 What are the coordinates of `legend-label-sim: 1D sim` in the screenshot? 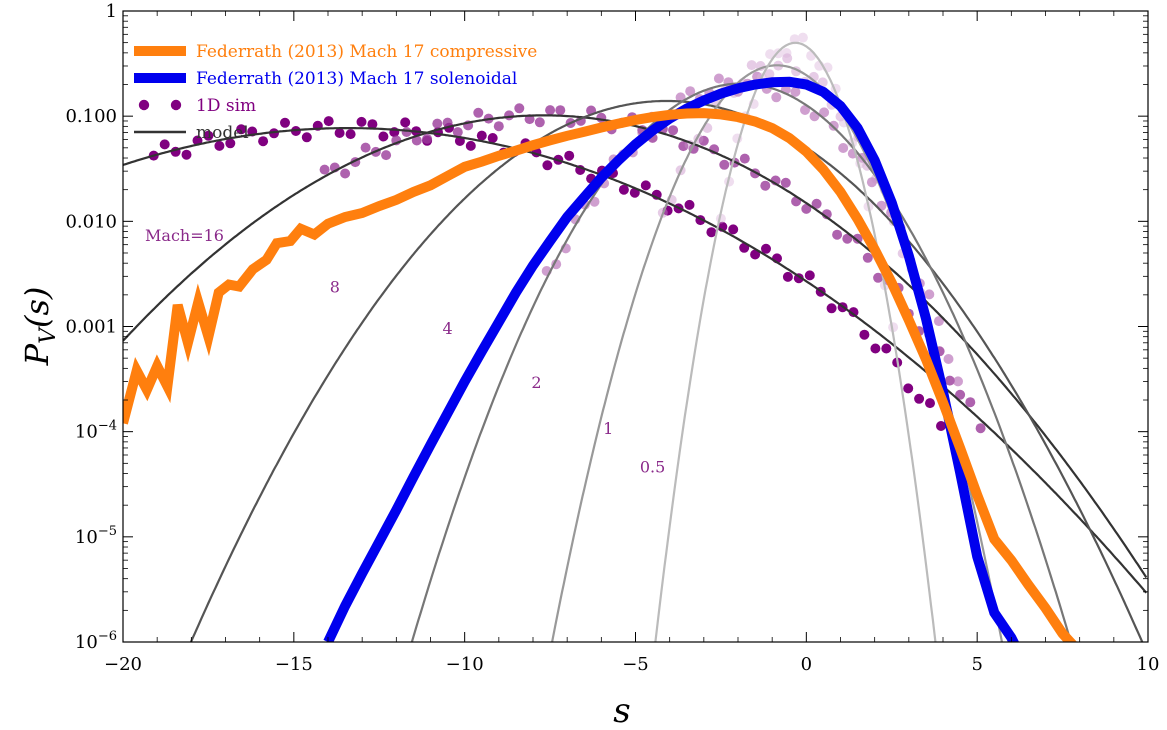 It's located at (226, 106).